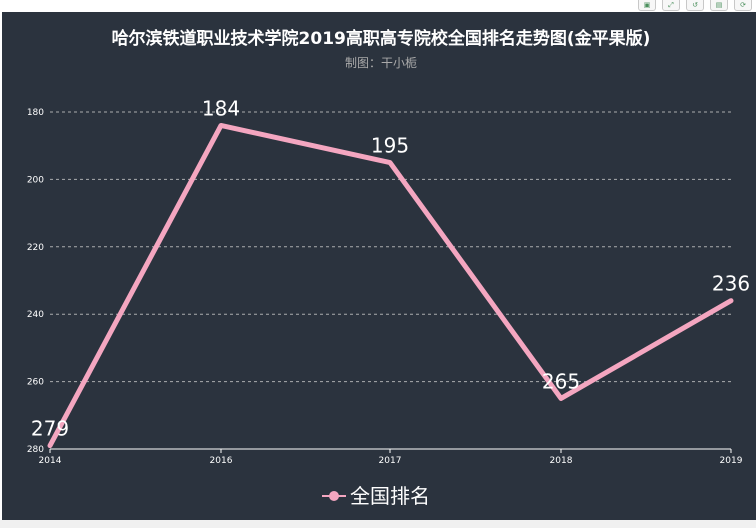 This screenshot has width=756, height=528. What do you see at coordinates (221, 461) in the screenshot?
I see `x-tick-label: 2016` at bounding box center [221, 461].